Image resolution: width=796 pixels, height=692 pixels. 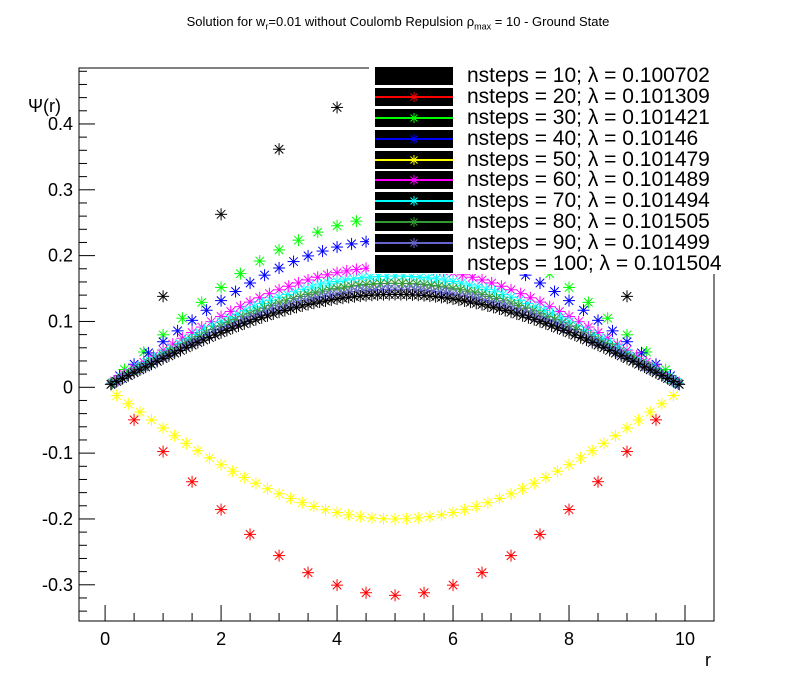 What do you see at coordinates (588, 180) in the screenshot?
I see `legend-label: nsteps = 60; λ = 0.101489` at bounding box center [588, 180].